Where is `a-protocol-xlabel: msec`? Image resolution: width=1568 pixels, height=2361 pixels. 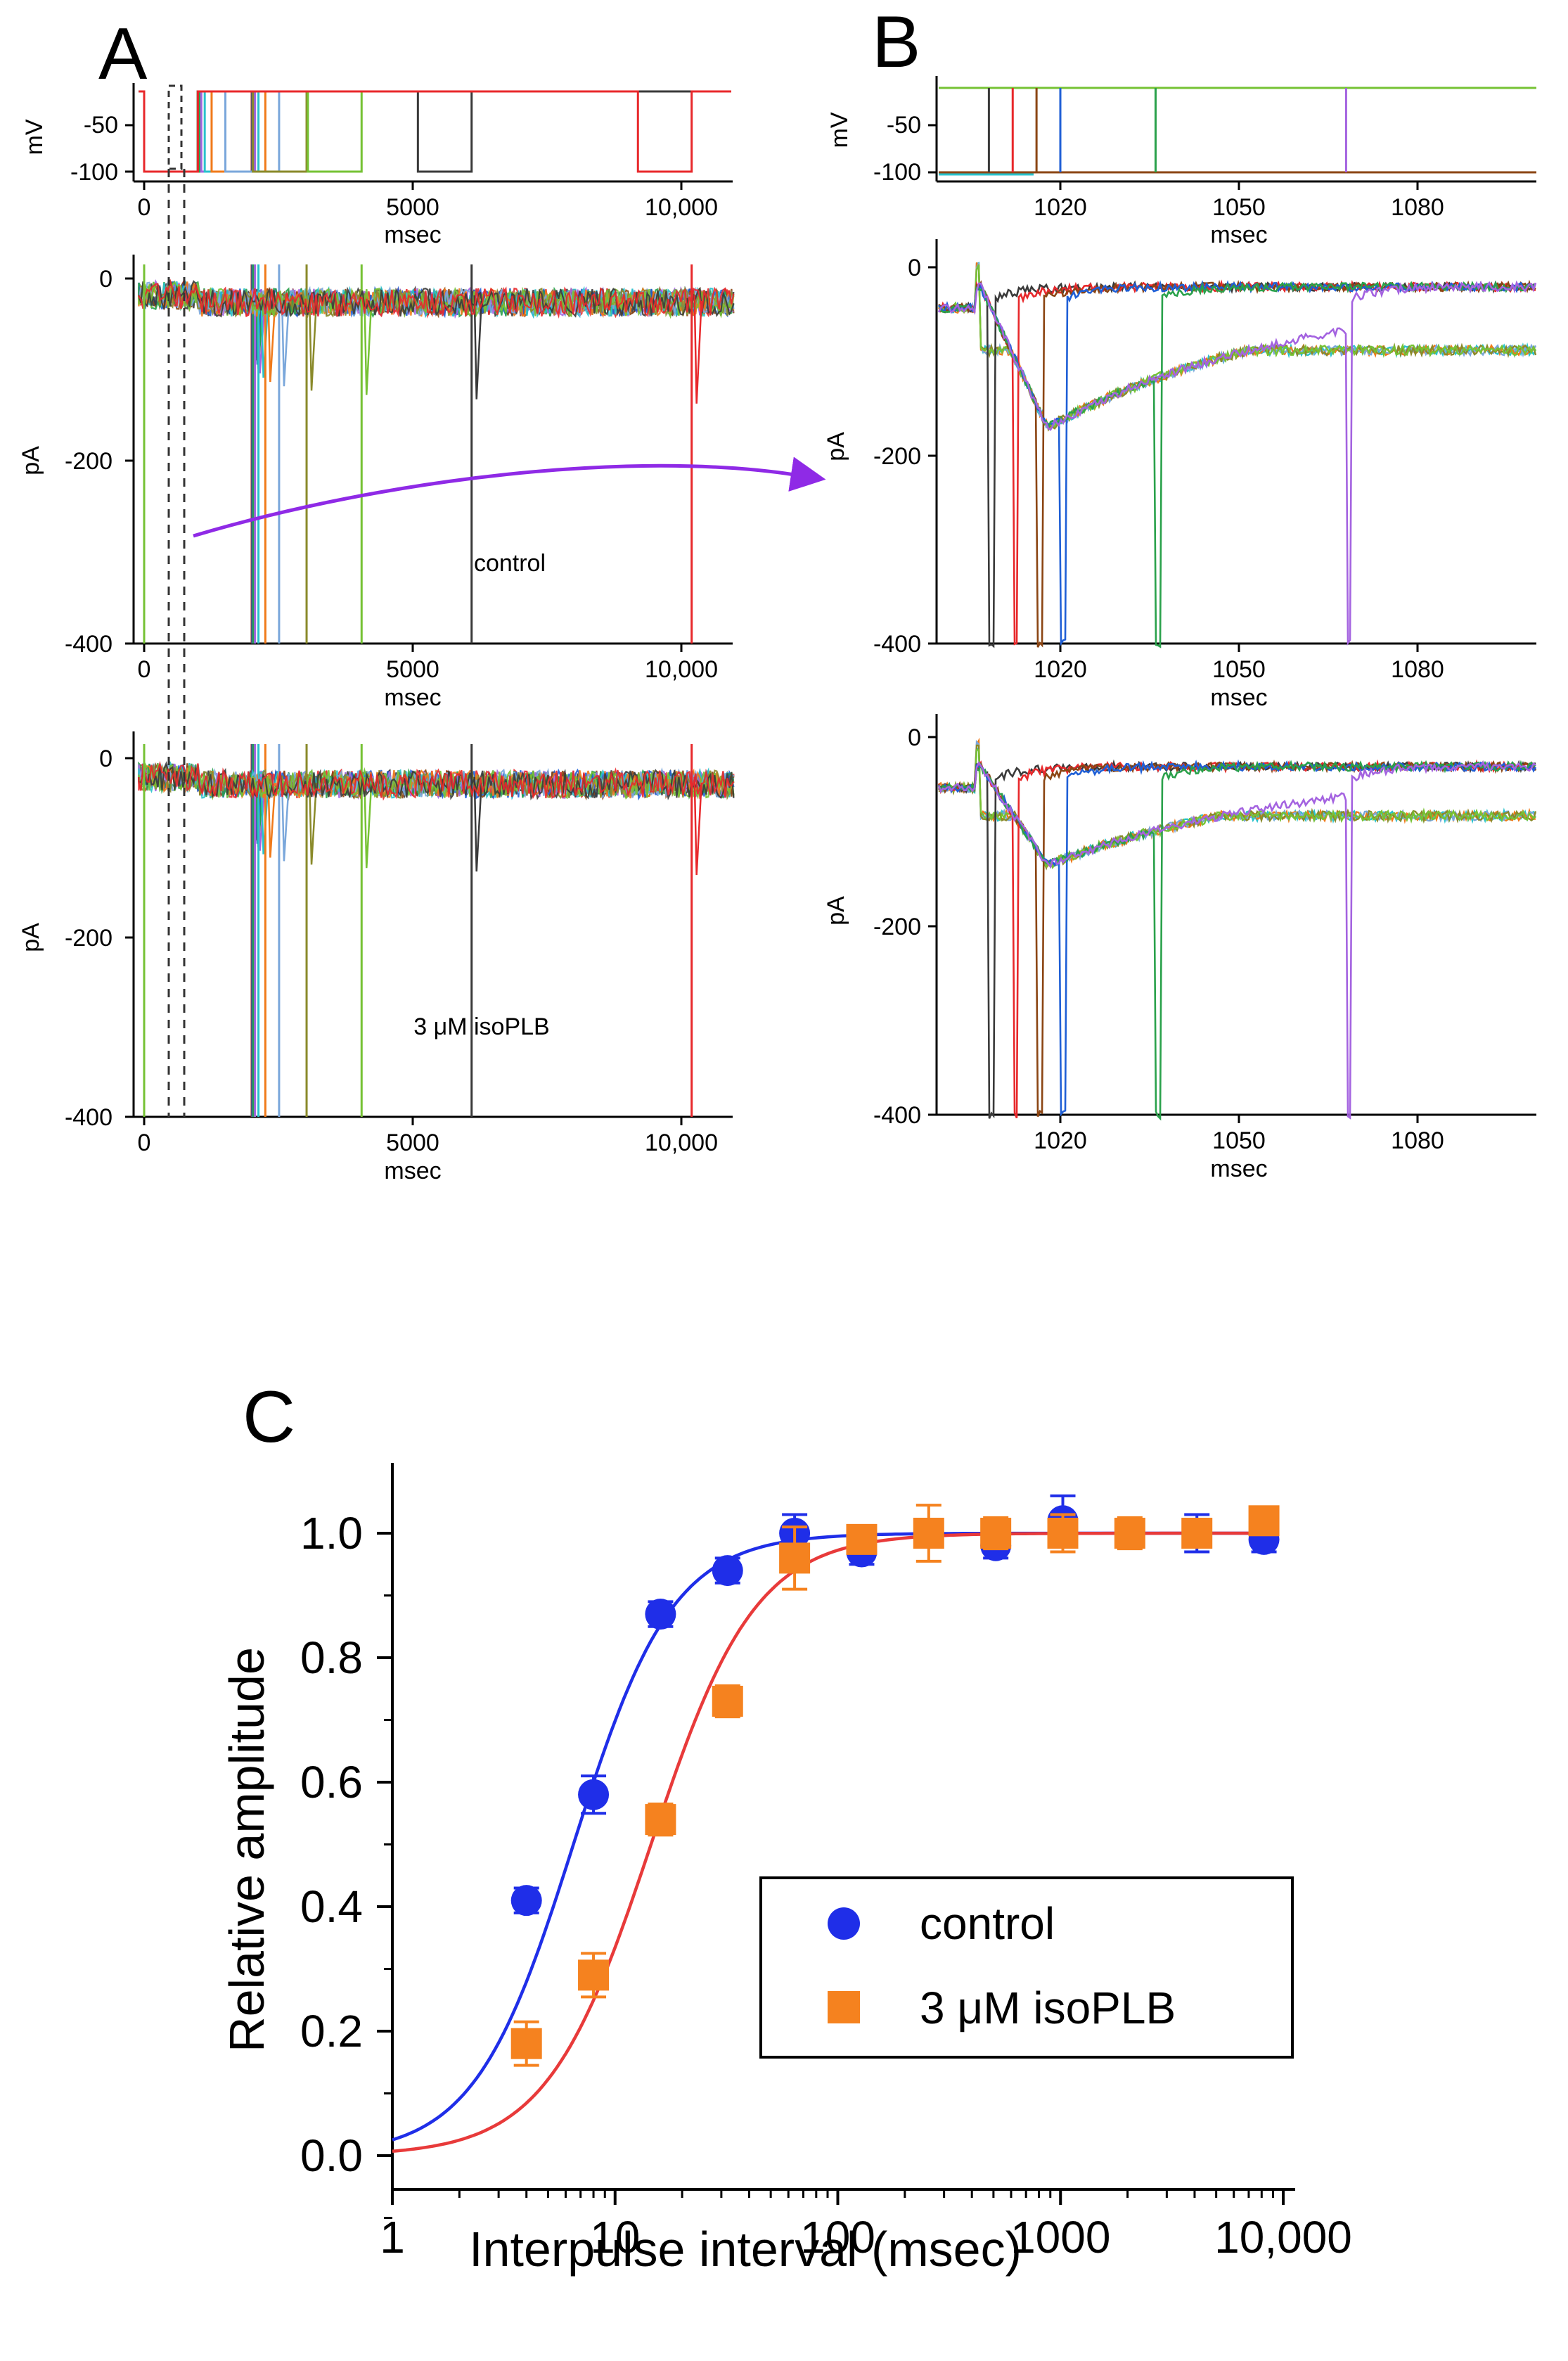
a-protocol-xlabel: msec is located at coordinates (412, 235).